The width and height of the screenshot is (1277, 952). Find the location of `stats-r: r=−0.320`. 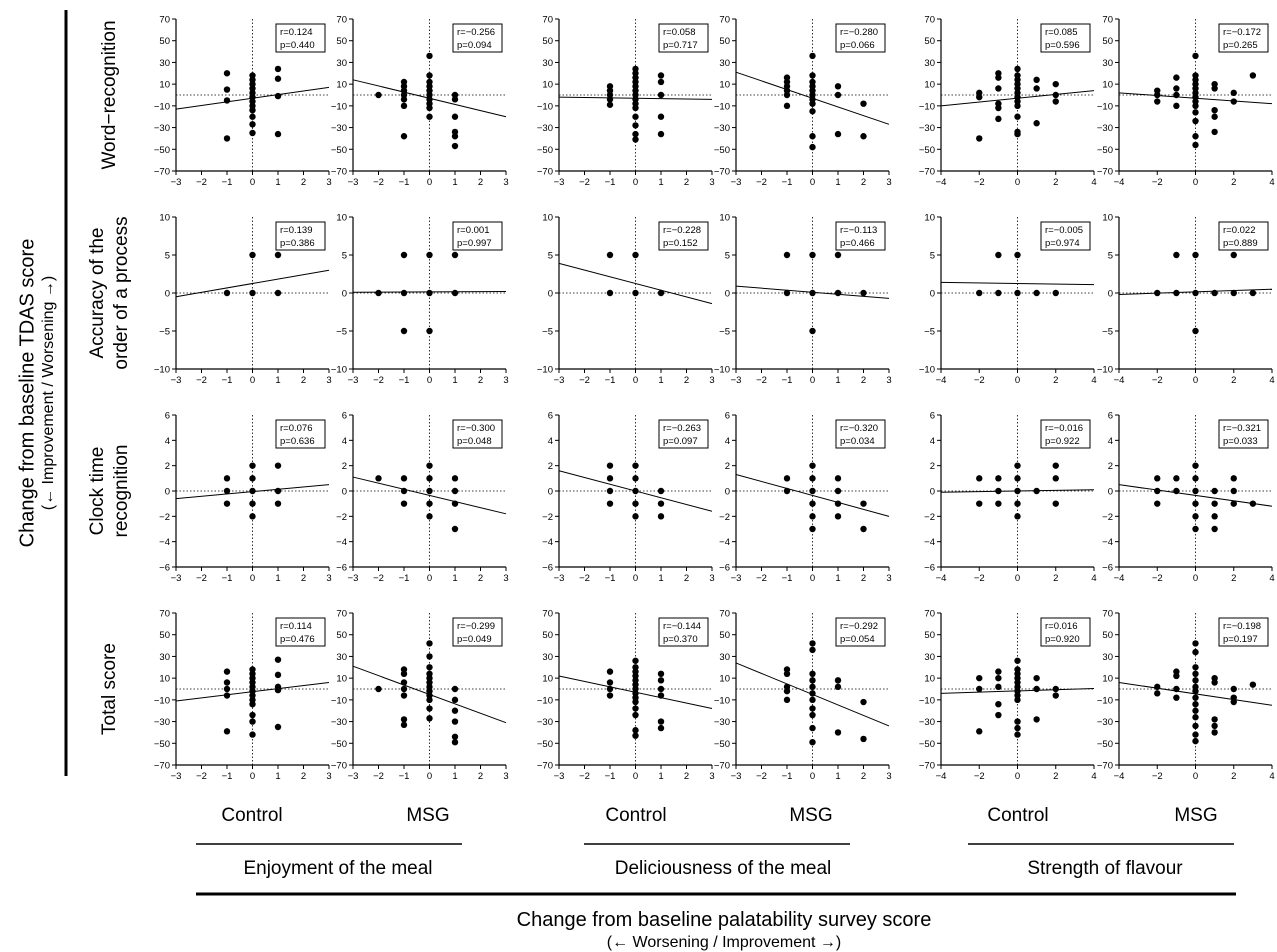

stats-r: r=−0.320 is located at coordinates (859, 428).